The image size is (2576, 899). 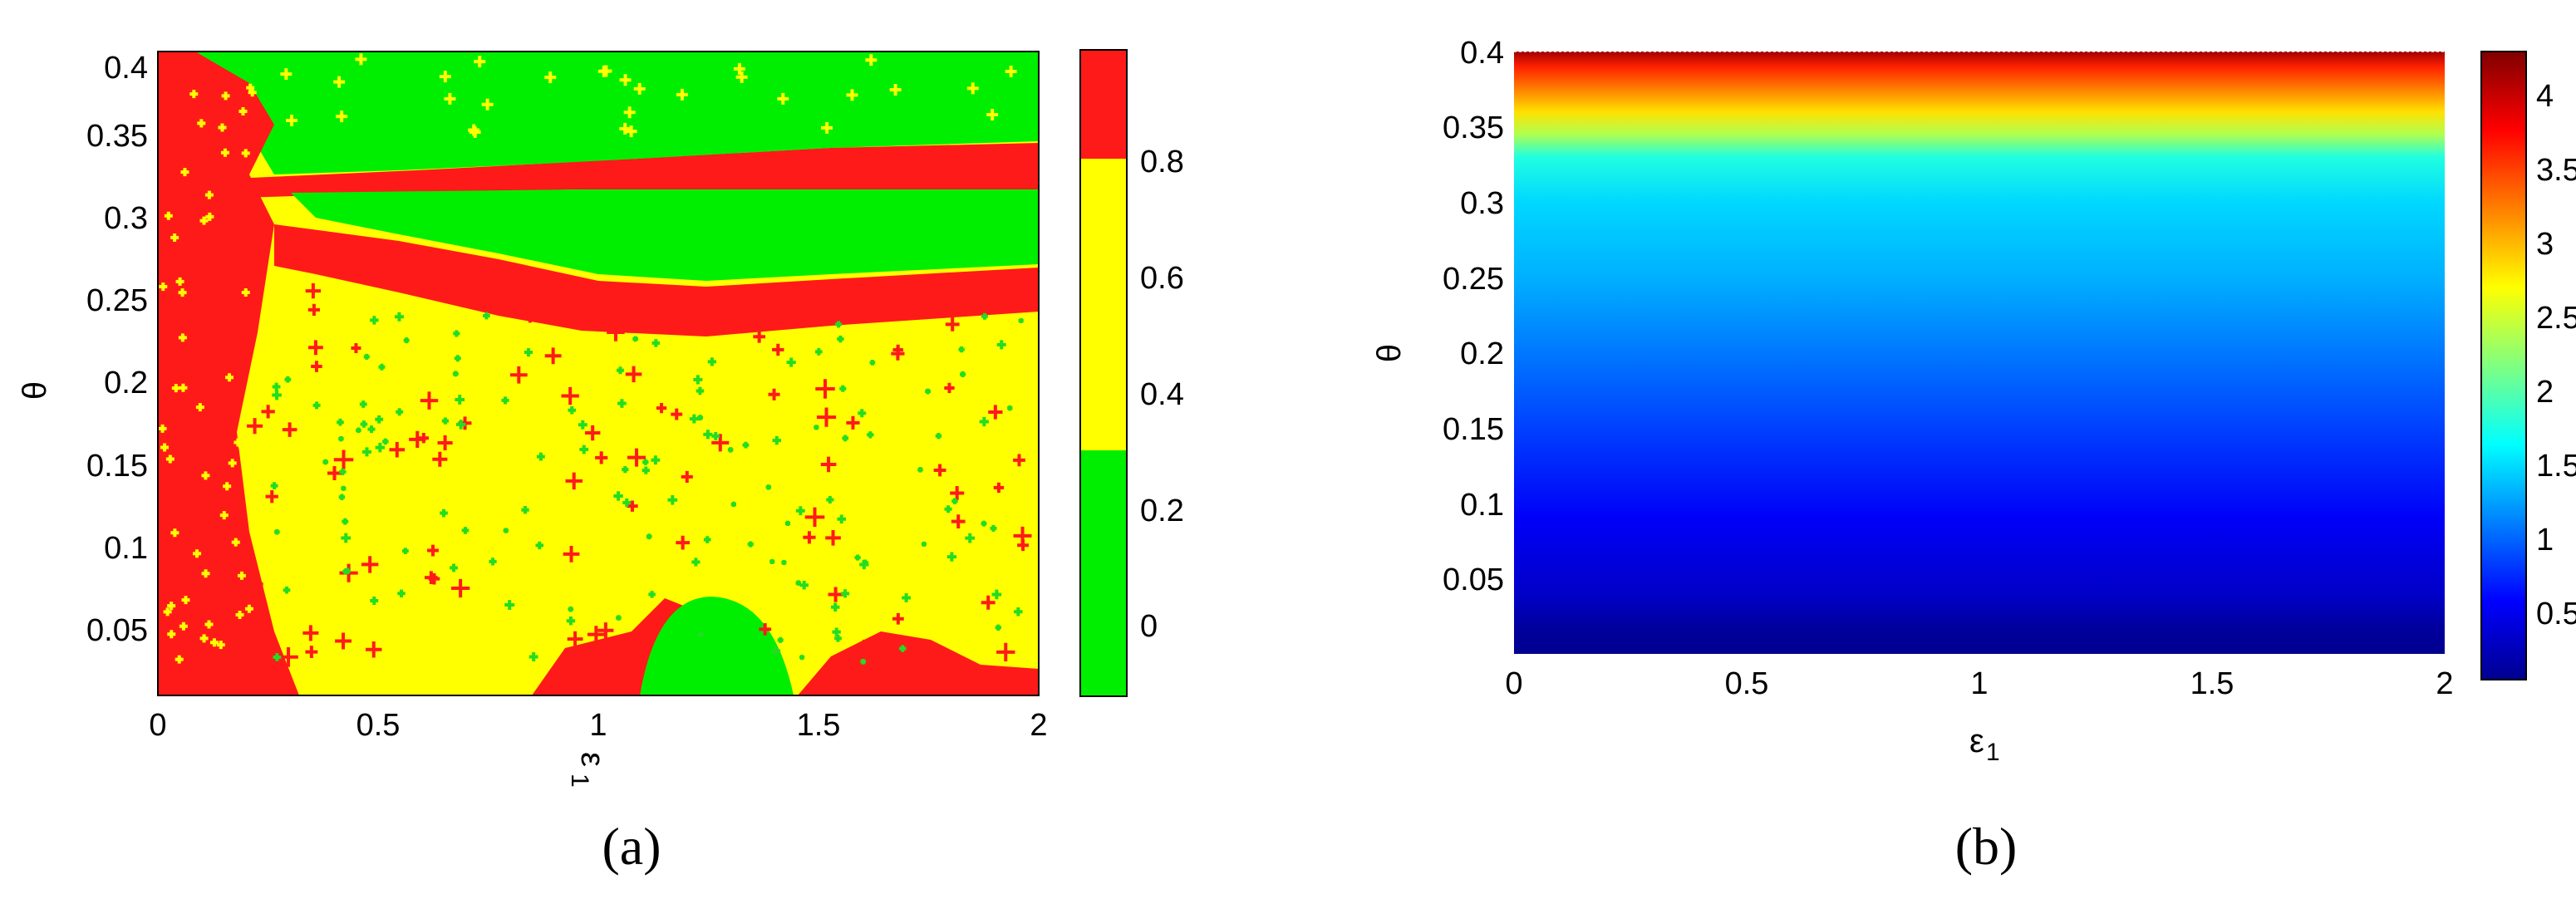 What do you see at coordinates (126, 68) in the screenshot?
I see `y-tick-label: 0.4` at bounding box center [126, 68].